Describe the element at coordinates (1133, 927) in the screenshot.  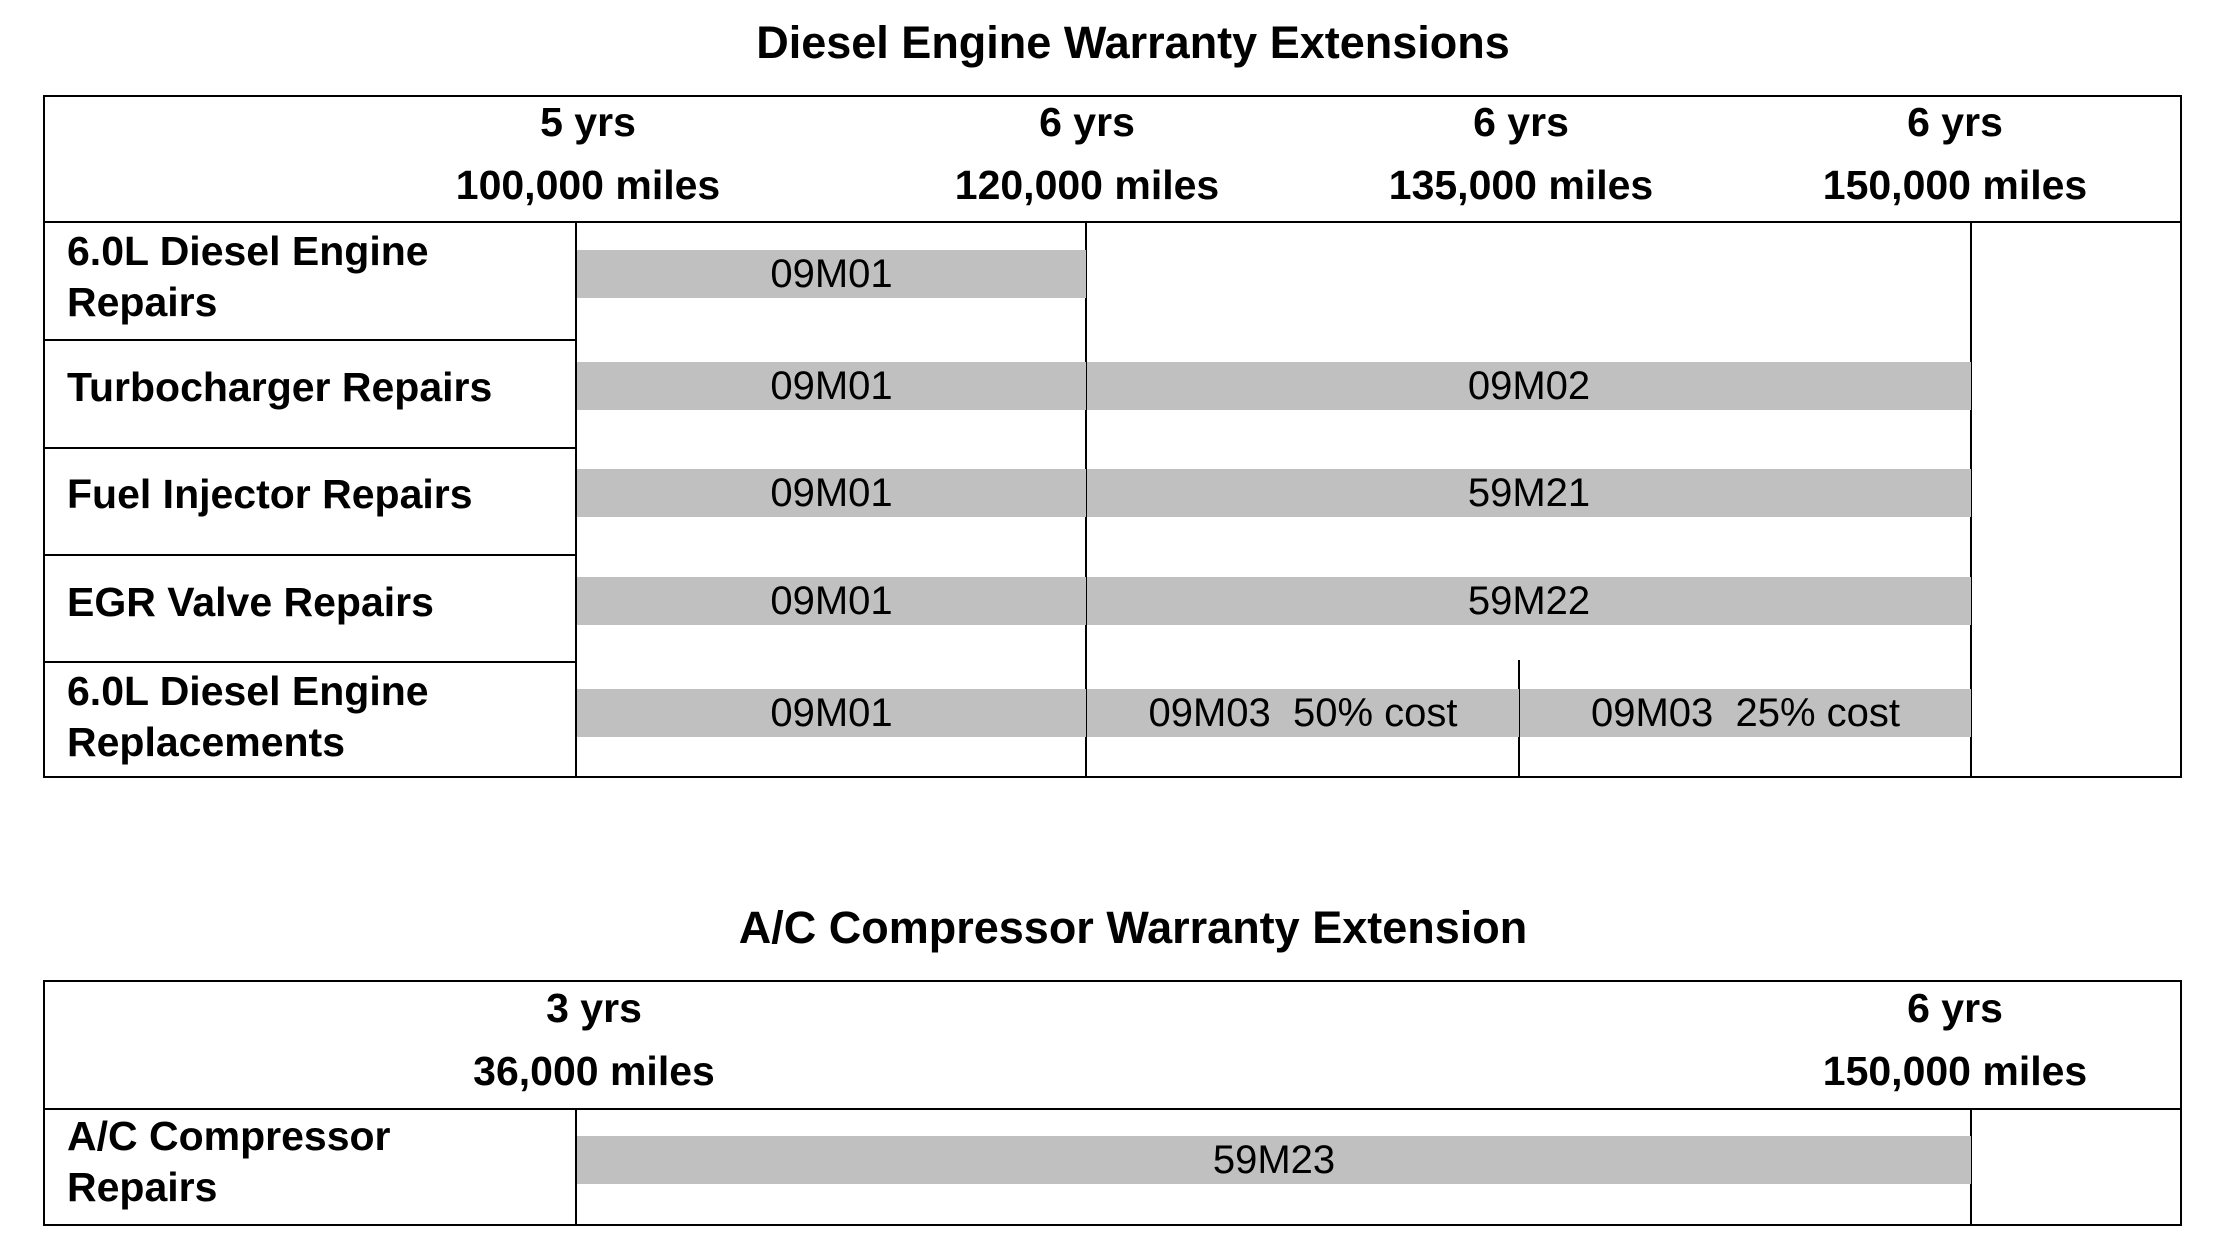
I see `ac-section-title: A/C Compressor Warranty Extension` at that location.